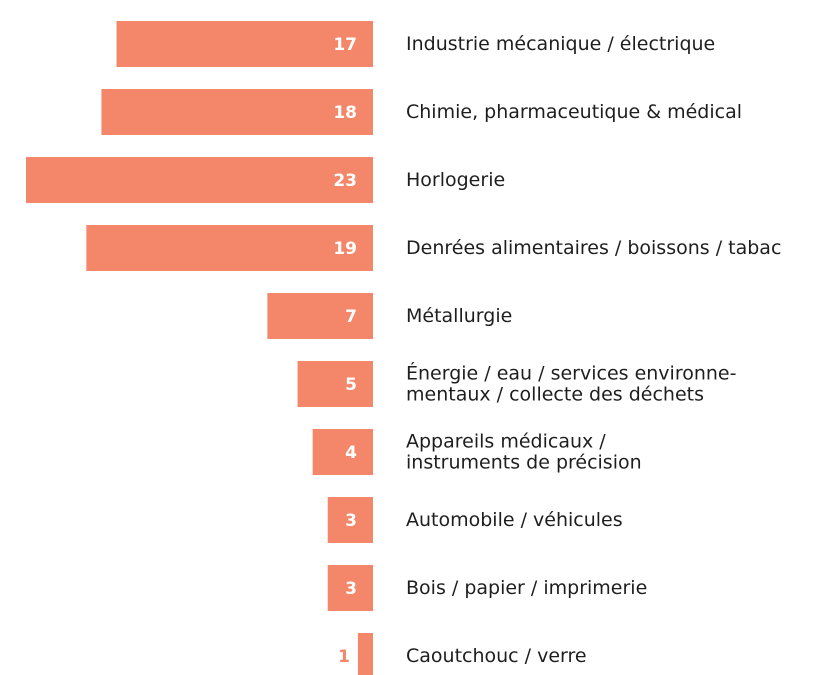  I want to click on category-line: Métallurgie, so click(459, 316).